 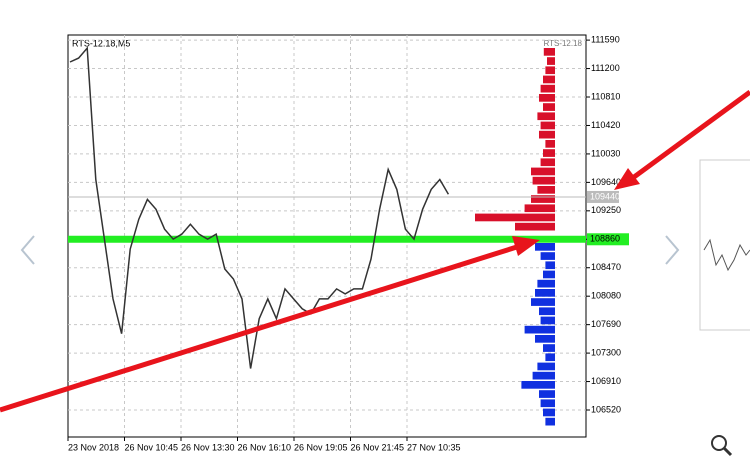 What do you see at coordinates (605, 153) in the screenshot?
I see `y-tick-label: 110030` at bounding box center [605, 153].